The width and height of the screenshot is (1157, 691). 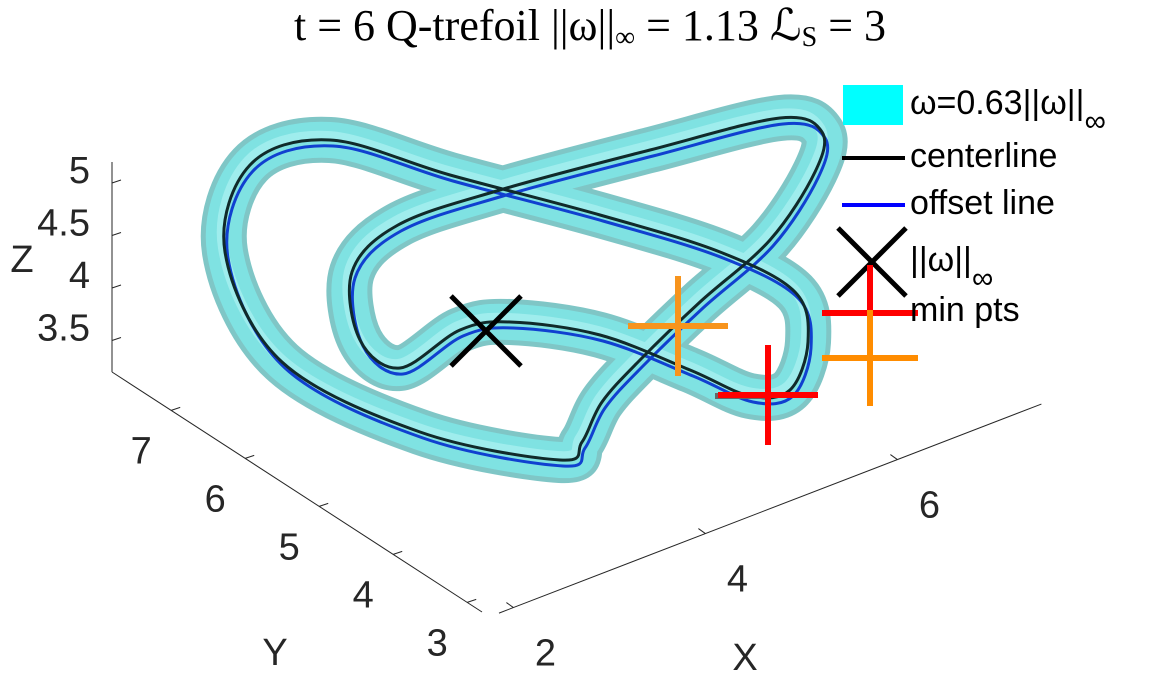 I want to click on title-part: = 3, so click(x=851, y=25).